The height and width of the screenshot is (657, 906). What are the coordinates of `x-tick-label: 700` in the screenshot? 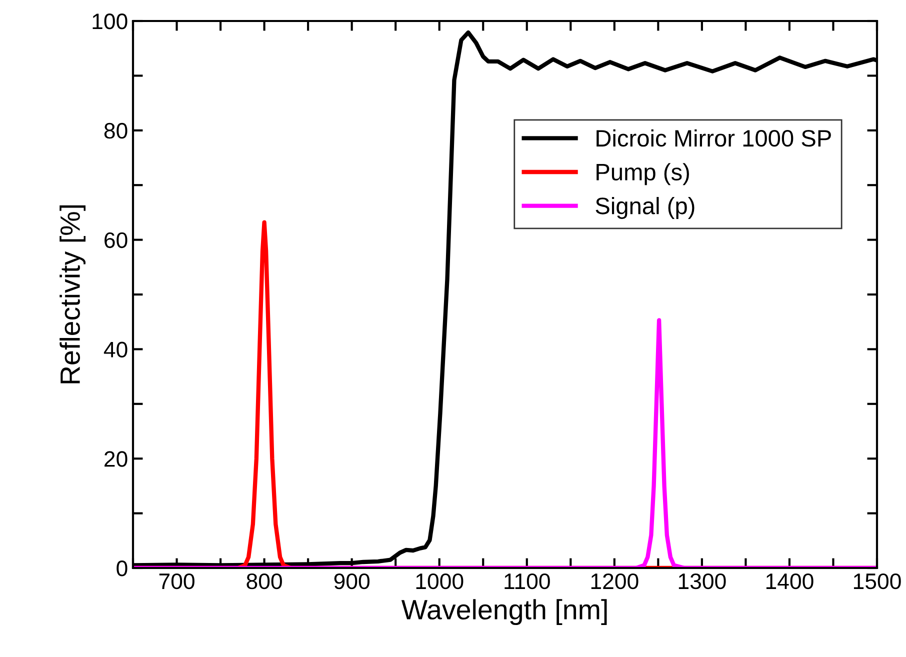 It's located at (176, 581).